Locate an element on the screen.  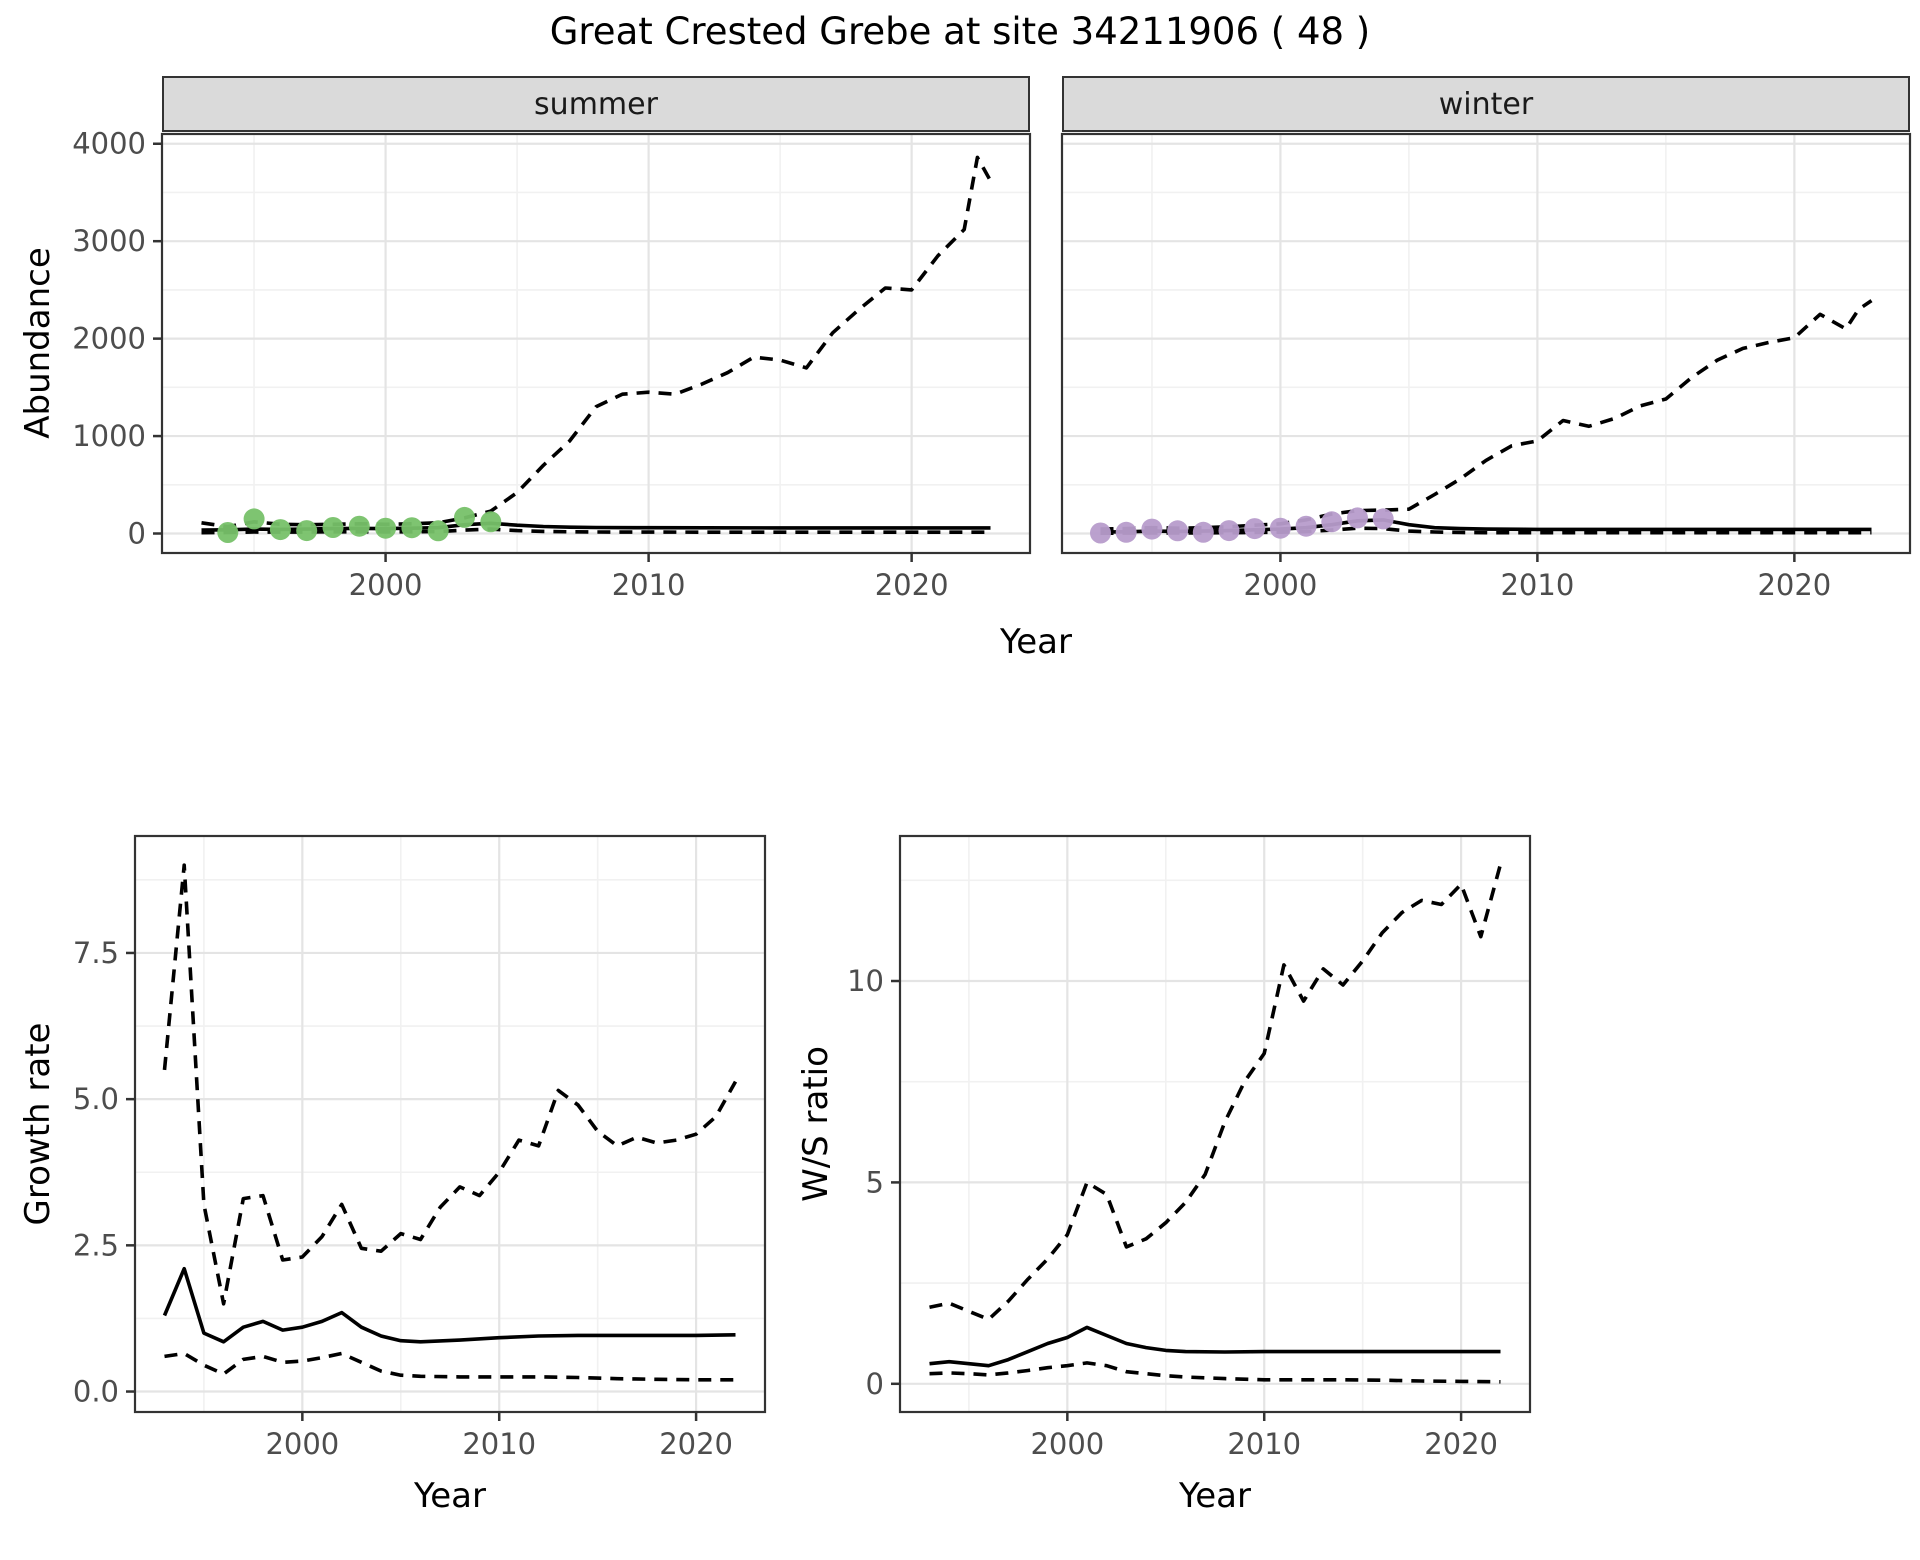
facet-strip-winter-label: winter is located at coordinates (1486, 104).